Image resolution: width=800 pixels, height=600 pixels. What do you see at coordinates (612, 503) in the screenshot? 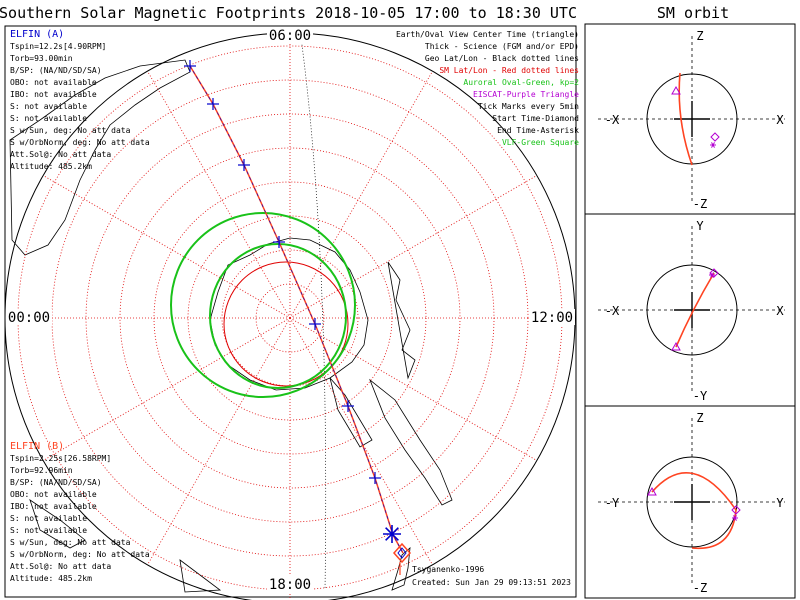
I see `axis-label-left: -Y` at bounding box center [612, 503].